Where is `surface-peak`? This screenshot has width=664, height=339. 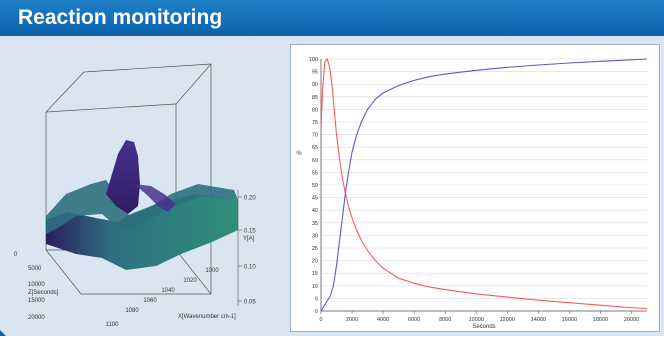
surface-peak is located at coordinates (123, 177).